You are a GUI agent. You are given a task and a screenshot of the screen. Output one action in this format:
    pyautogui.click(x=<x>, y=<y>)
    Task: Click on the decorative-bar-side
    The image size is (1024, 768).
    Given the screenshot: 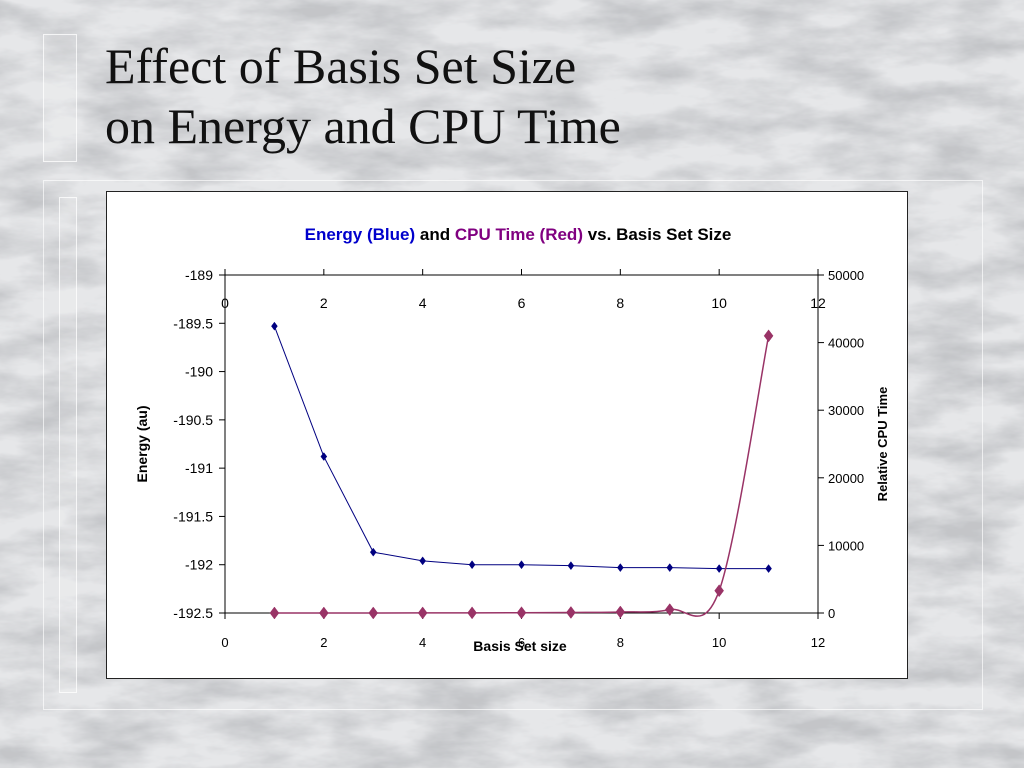 What is the action you would take?
    pyautogui.click(x=68, y=445)
    